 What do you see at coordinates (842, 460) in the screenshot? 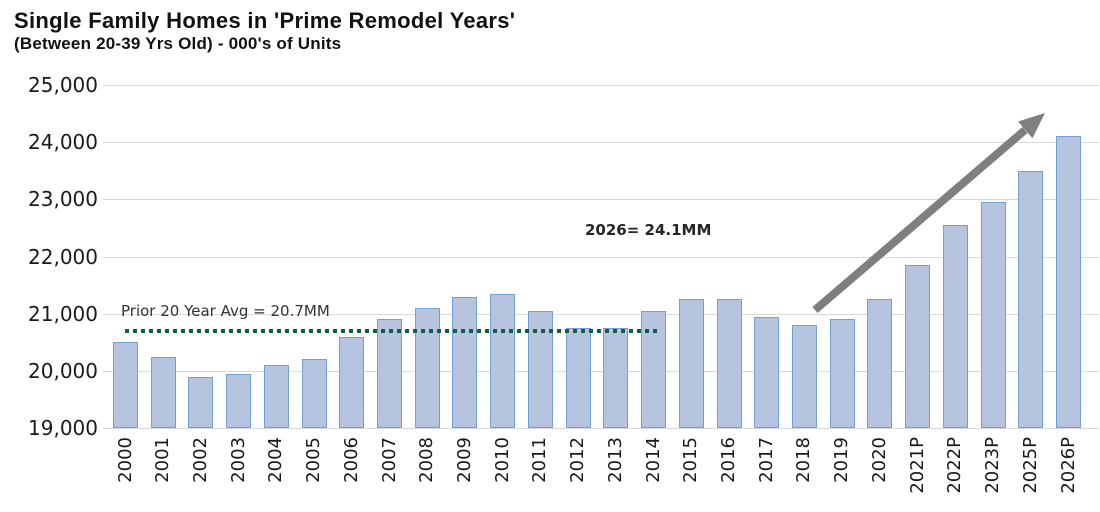
I see `x-tick-label-2019: 2019` at bounding box center [842, 460].